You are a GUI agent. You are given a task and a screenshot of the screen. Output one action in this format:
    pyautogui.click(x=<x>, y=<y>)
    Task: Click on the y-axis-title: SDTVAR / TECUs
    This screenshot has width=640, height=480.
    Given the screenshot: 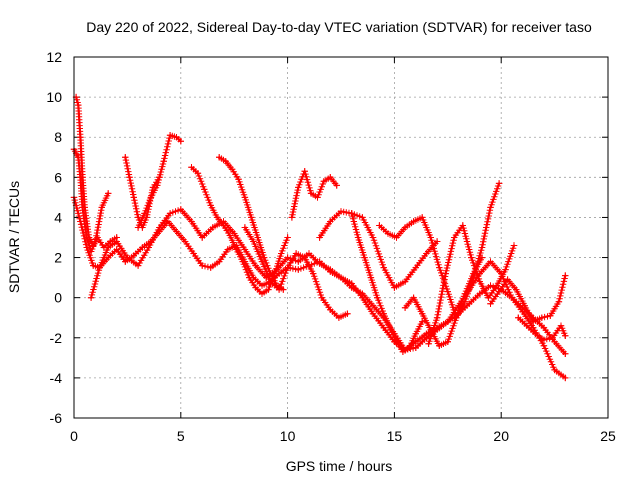 What is the action you would take?
    pyautogui.click(x=14, y=237)
    